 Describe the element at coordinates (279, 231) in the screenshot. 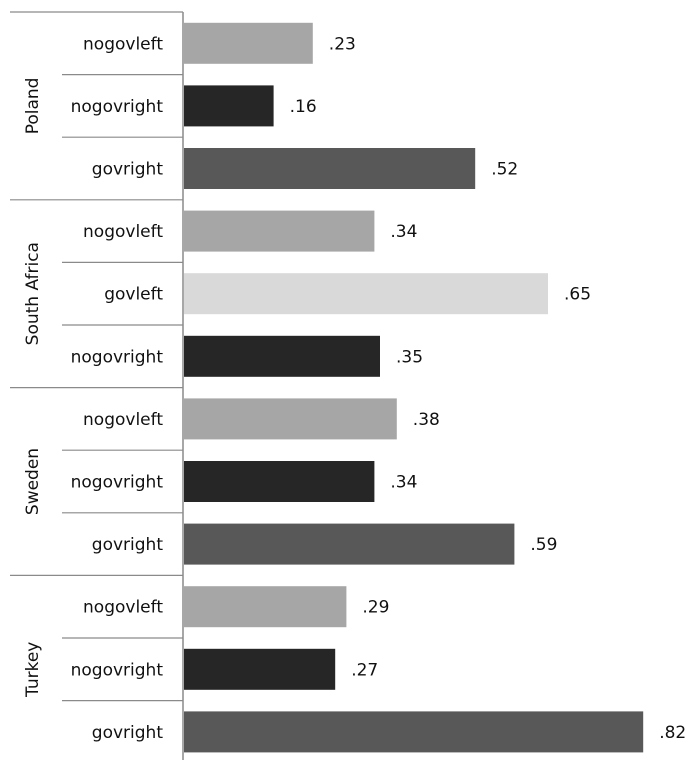

I see `bar-south-africa-nogovleft` at that location.